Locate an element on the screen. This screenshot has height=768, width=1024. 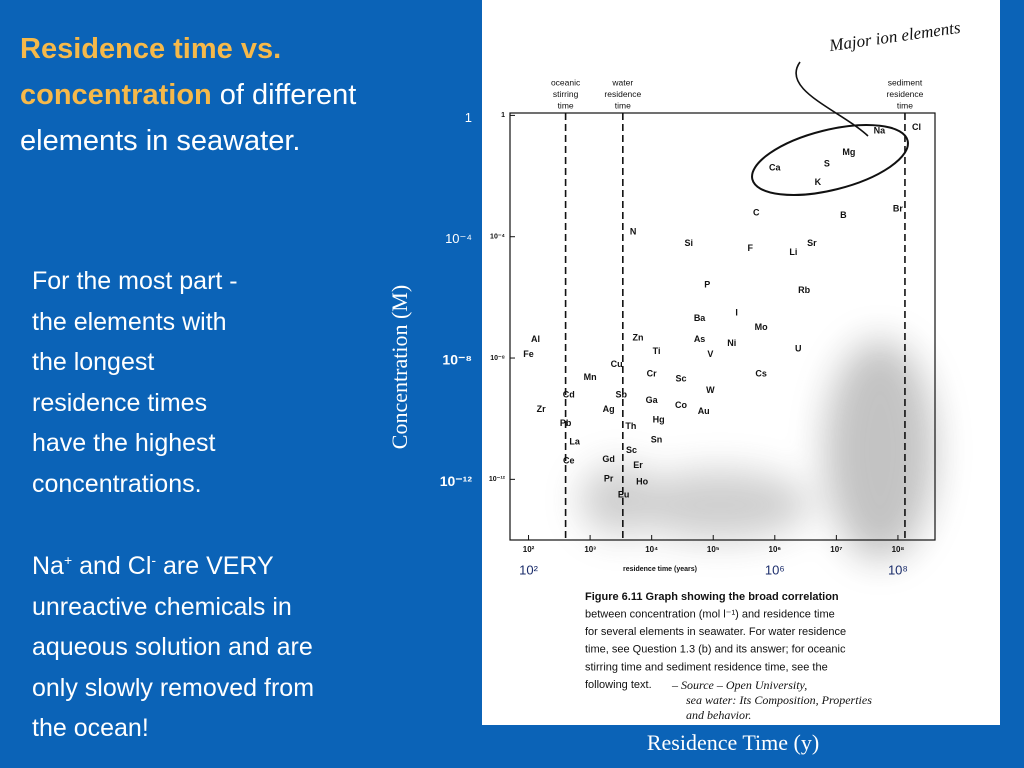
handwritten-source: sea water: Its Composition, Properties is located at coordinates (779, 700).